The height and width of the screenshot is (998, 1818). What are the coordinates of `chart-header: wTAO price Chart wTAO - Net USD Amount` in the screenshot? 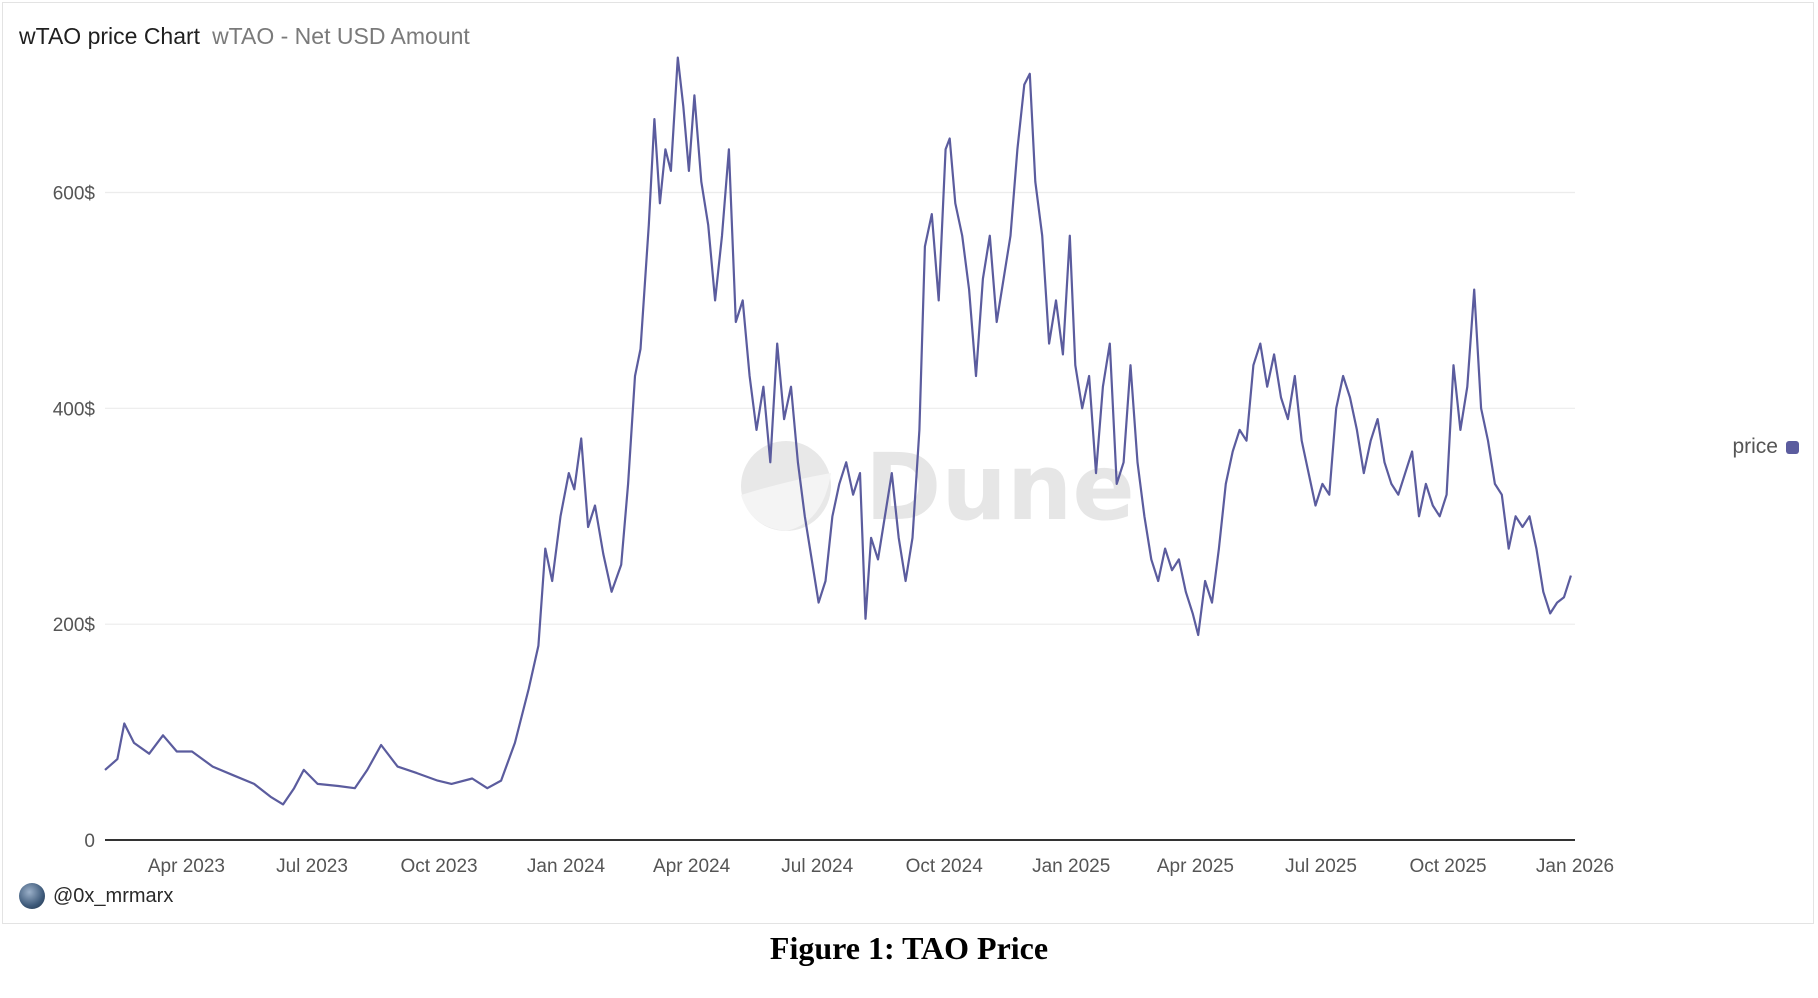 It's located at (244, 36).